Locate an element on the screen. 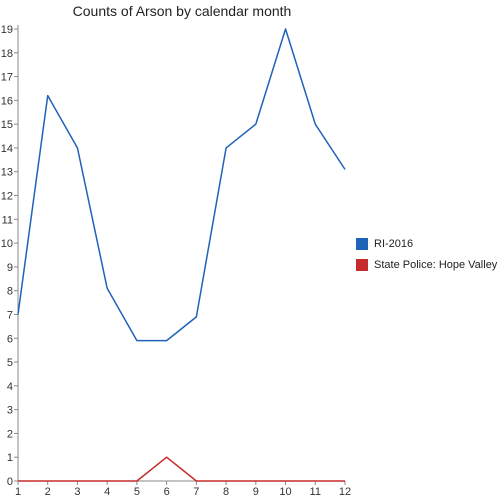 The height and width of the screenshot is (500, 500). legend-item-hope-valley: State Police: Hope Valley is located at coordinates (426, 264).